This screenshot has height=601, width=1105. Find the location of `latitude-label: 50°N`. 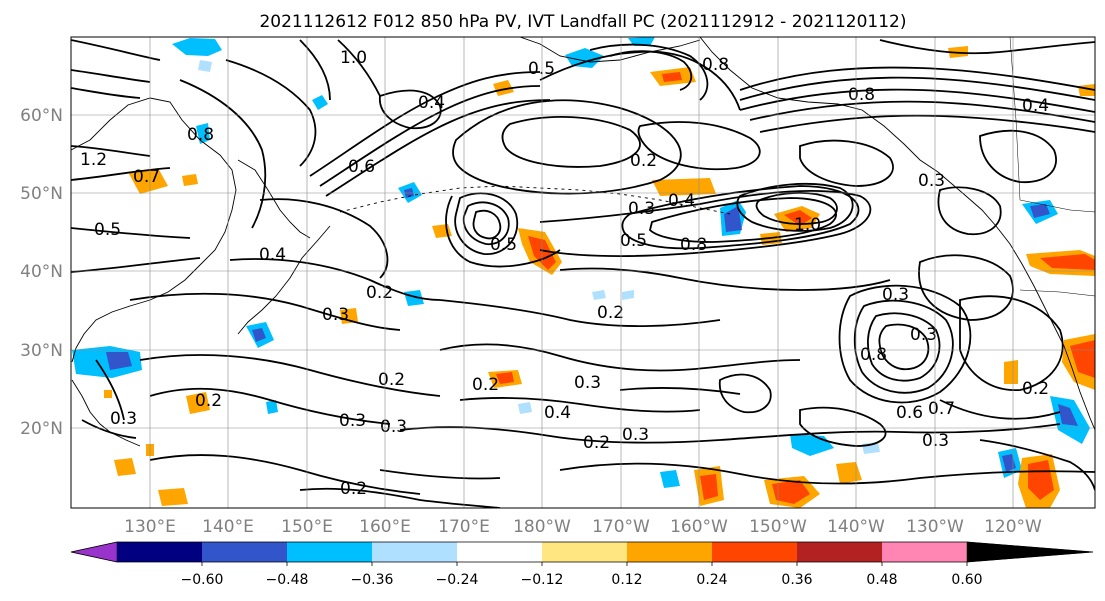

latitude-label: 50°N is located at coordinates (41, 194).